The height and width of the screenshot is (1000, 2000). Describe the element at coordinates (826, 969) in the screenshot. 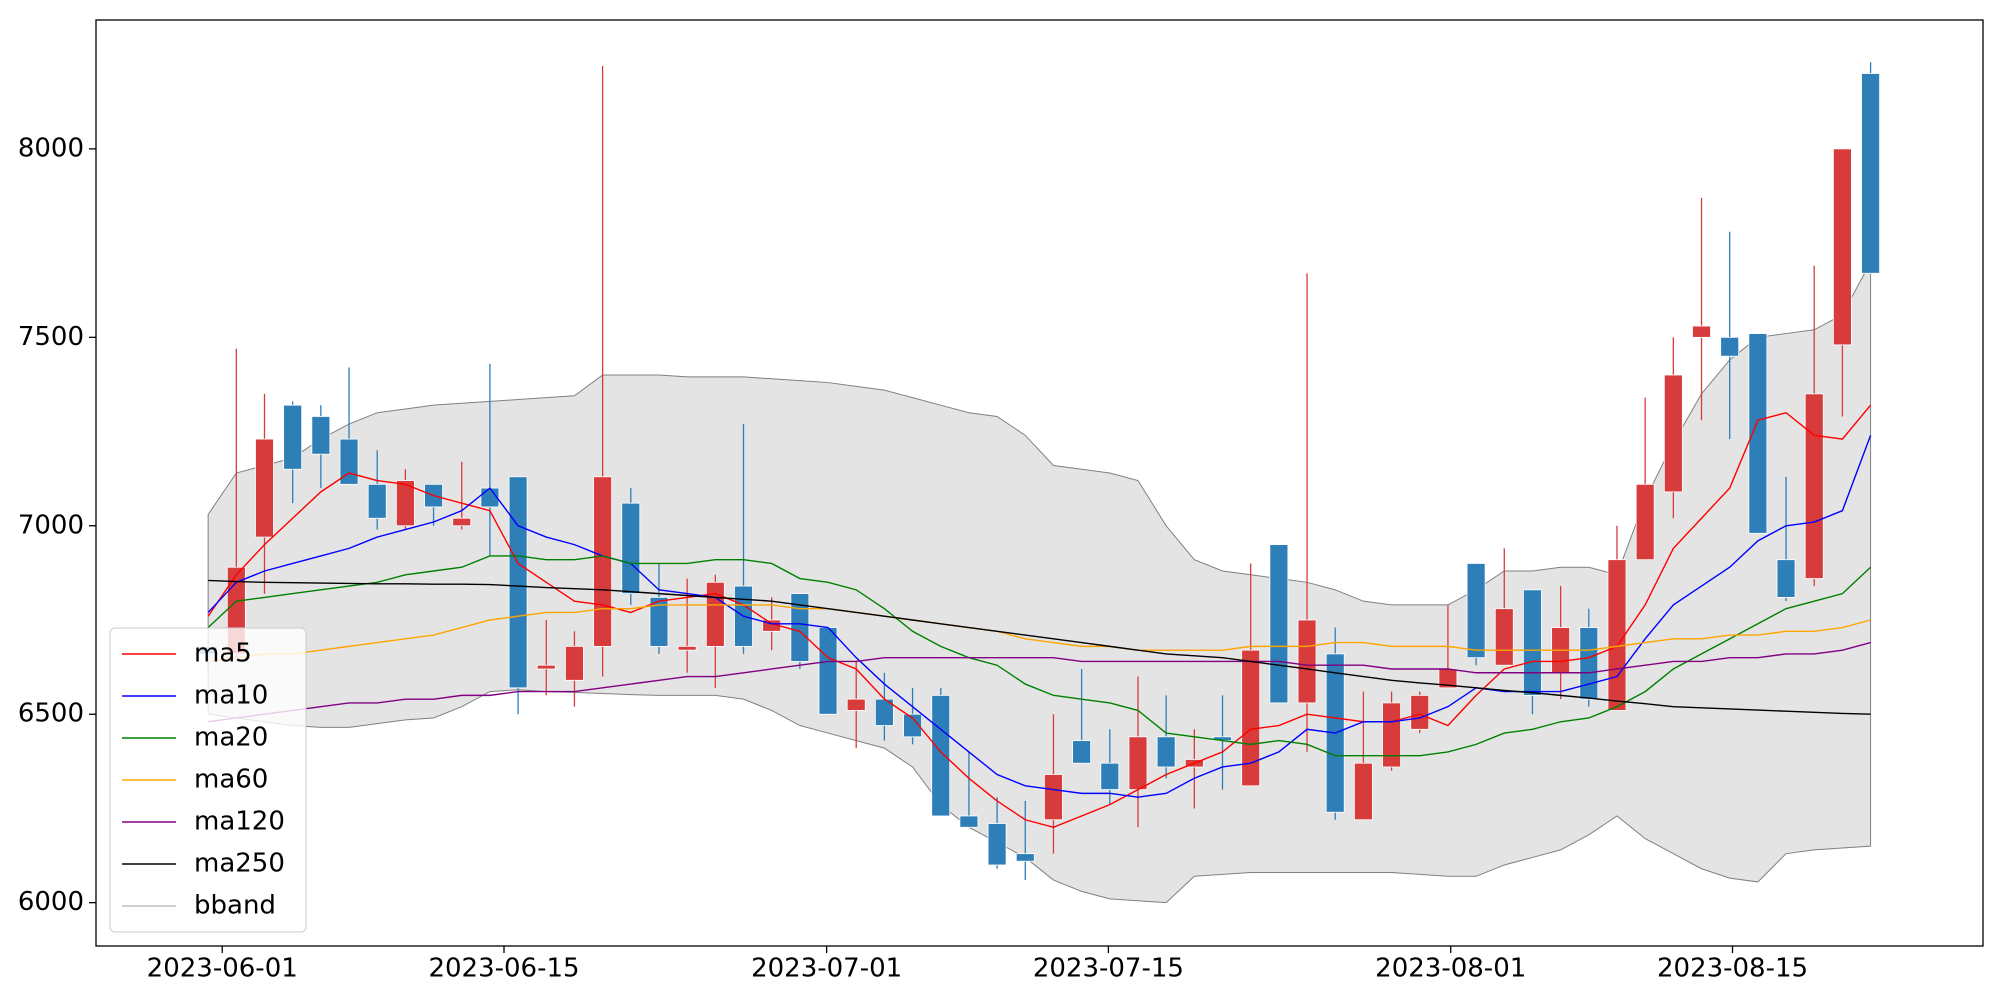

I see `x-tick-label: 2023-07-01` at that location.